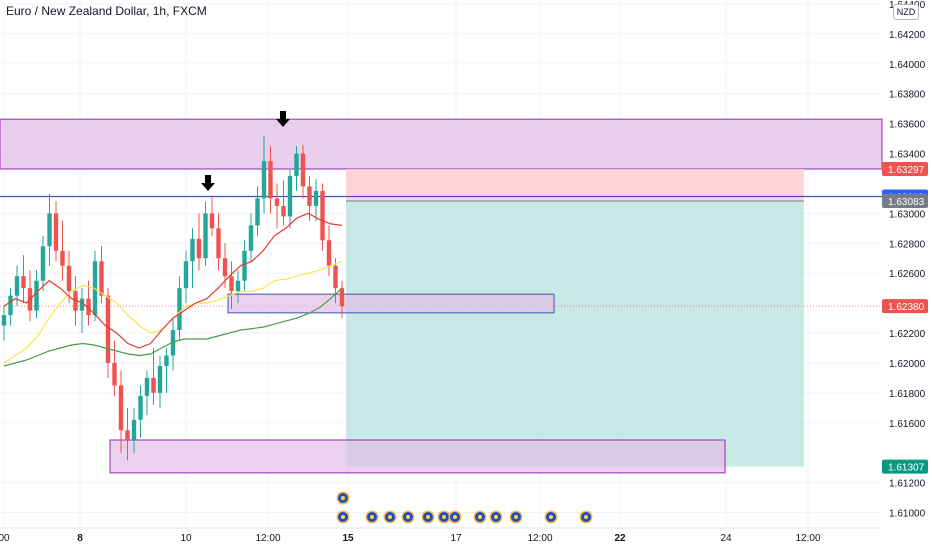 Image resolution: width=932 pixels, height=555 pixels. I want to click on price-tick-label: 1.62600, so click(907, 274).